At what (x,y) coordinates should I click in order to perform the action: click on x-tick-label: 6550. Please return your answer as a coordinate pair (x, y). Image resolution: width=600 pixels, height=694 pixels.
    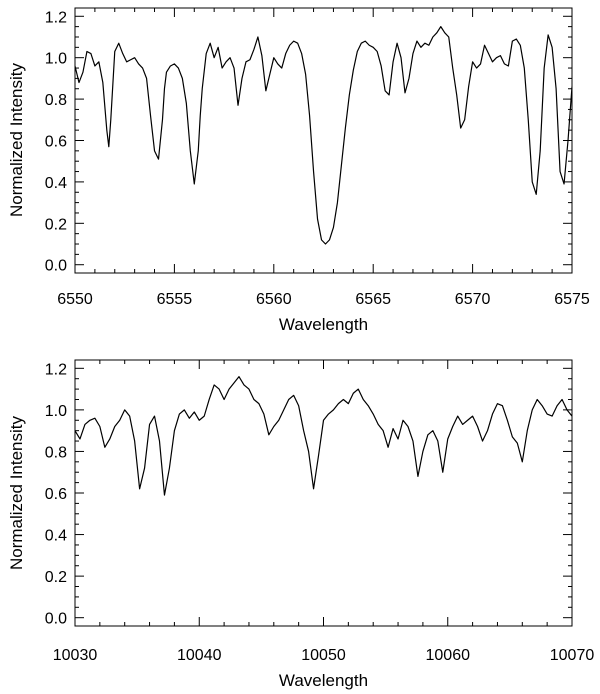
    Looking at the image, I should click on (75, 299).